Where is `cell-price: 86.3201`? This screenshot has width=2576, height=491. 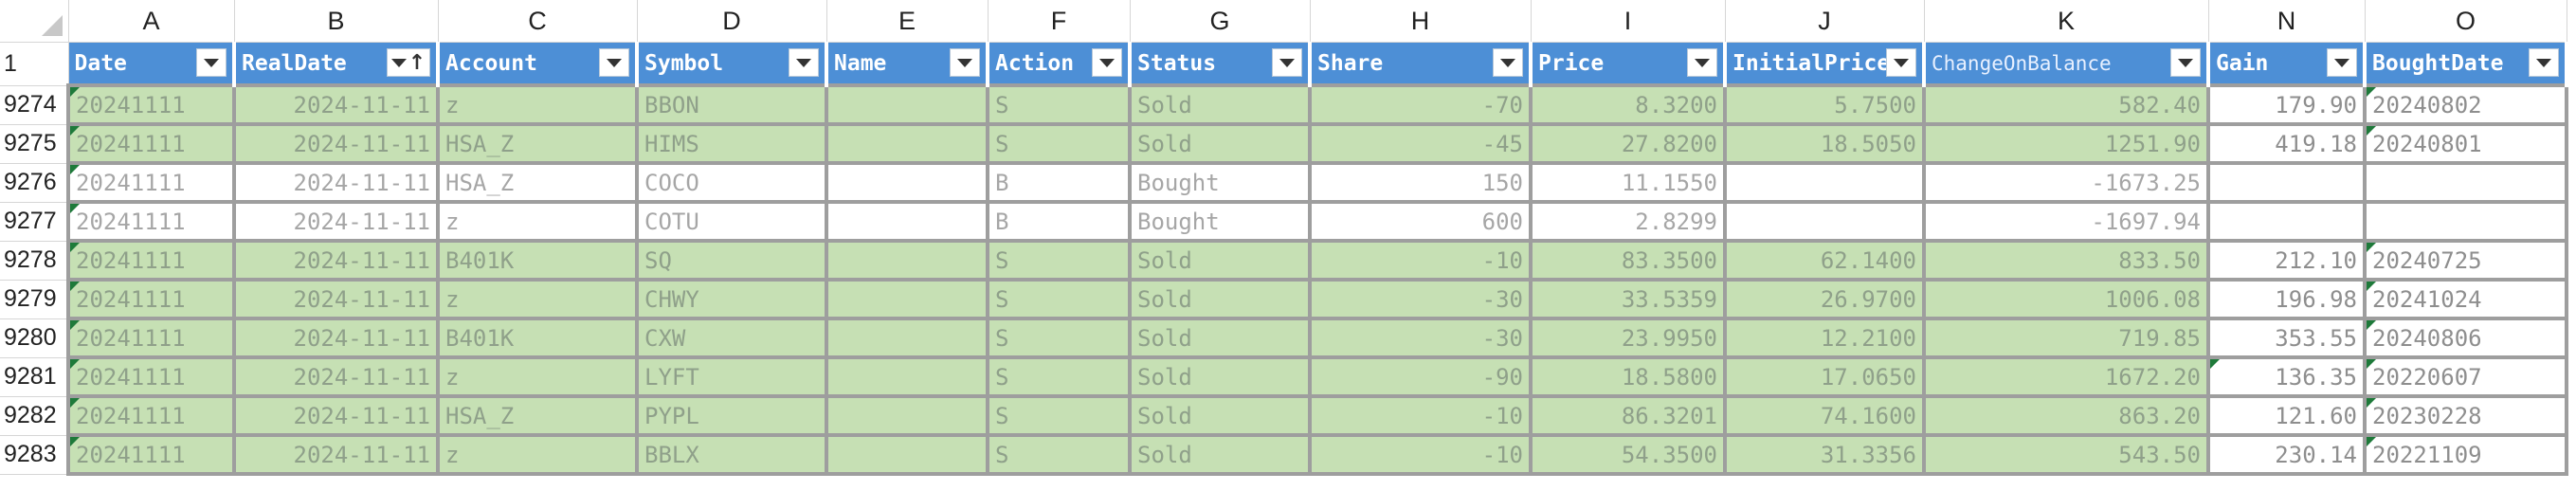
cell-price: 86.3201 is located at coordinates (1628, 416).